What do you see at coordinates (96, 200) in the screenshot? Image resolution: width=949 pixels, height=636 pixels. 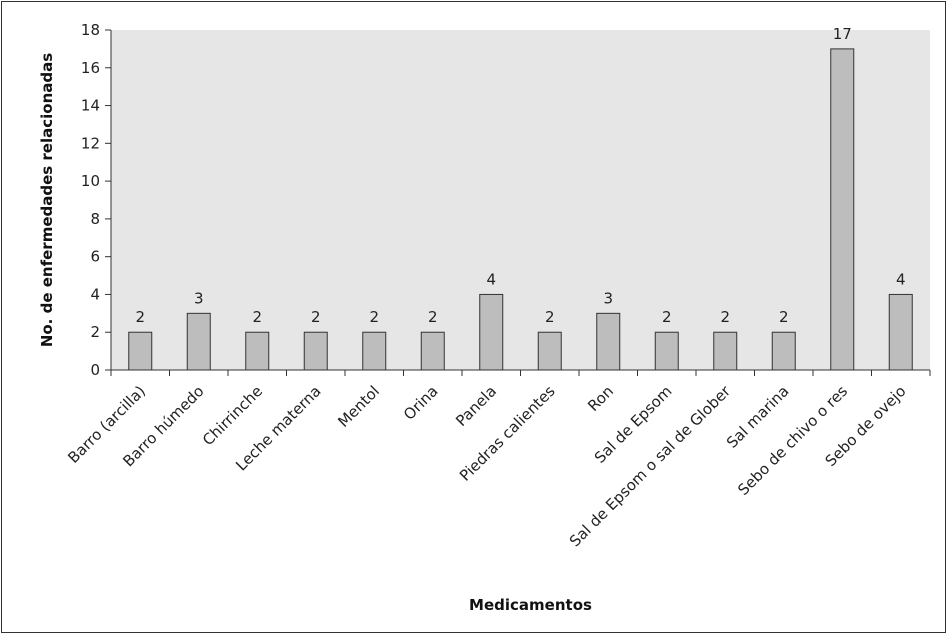 I see `y-axis: 0 2 4 6 8 10 12 14 16 18` at bounding box center [96, 200].